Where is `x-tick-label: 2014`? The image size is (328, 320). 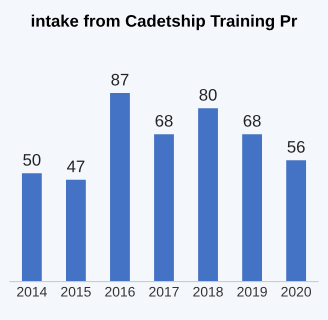
x-tick-label: 2014 is located at coordinates (32, 291).